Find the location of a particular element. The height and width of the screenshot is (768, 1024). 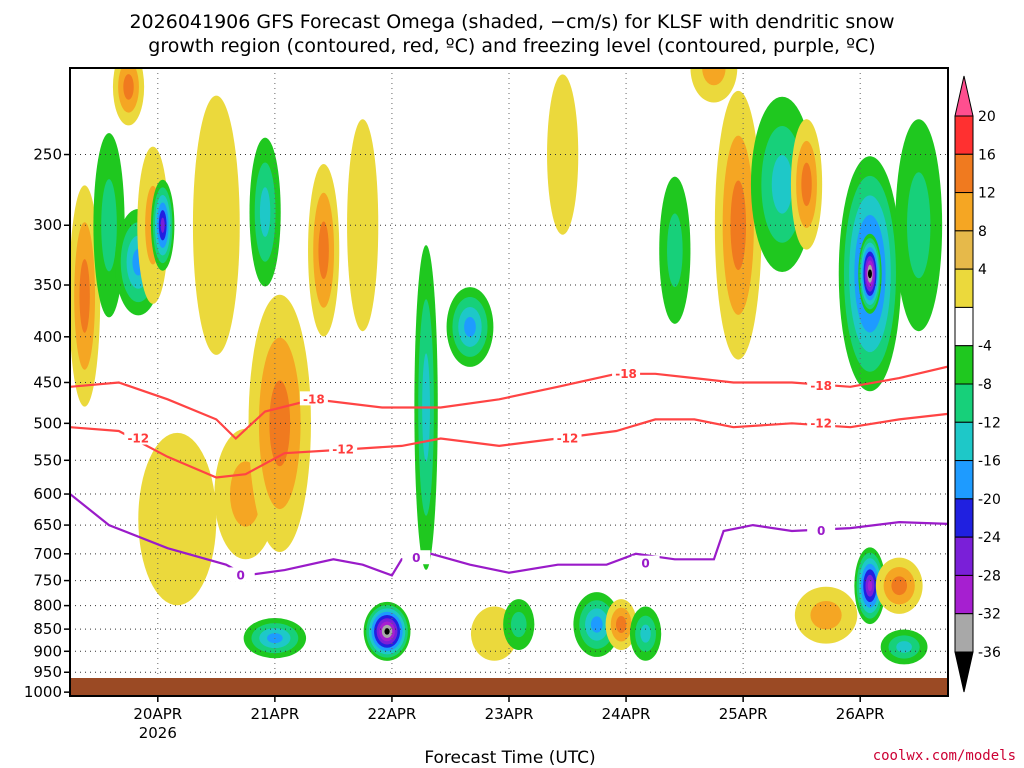

credit-text: coolwx.com/models is located at coordinates (944, 756).